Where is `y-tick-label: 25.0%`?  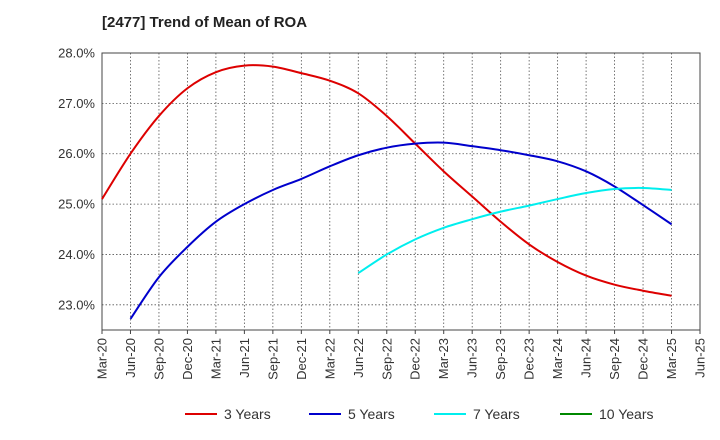 y-tick-label: 25.0% is located at coordinates (76, 204).